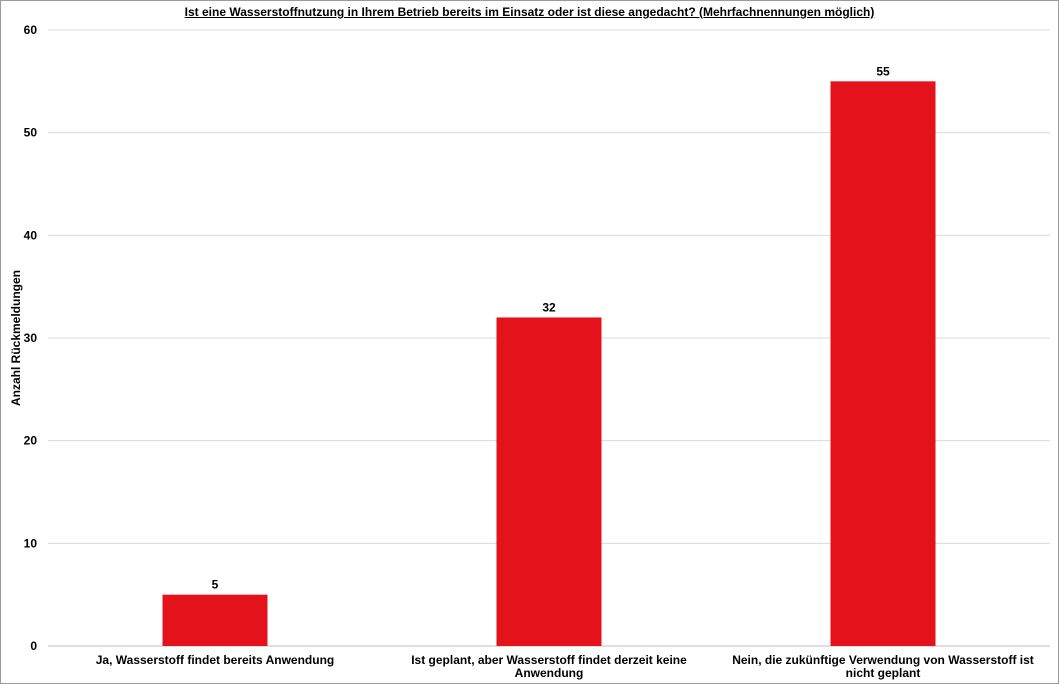  What do you see at coordinates (883, 71) in the screenshot?
I see `data-label: 55` at bounding box center [883, 71].